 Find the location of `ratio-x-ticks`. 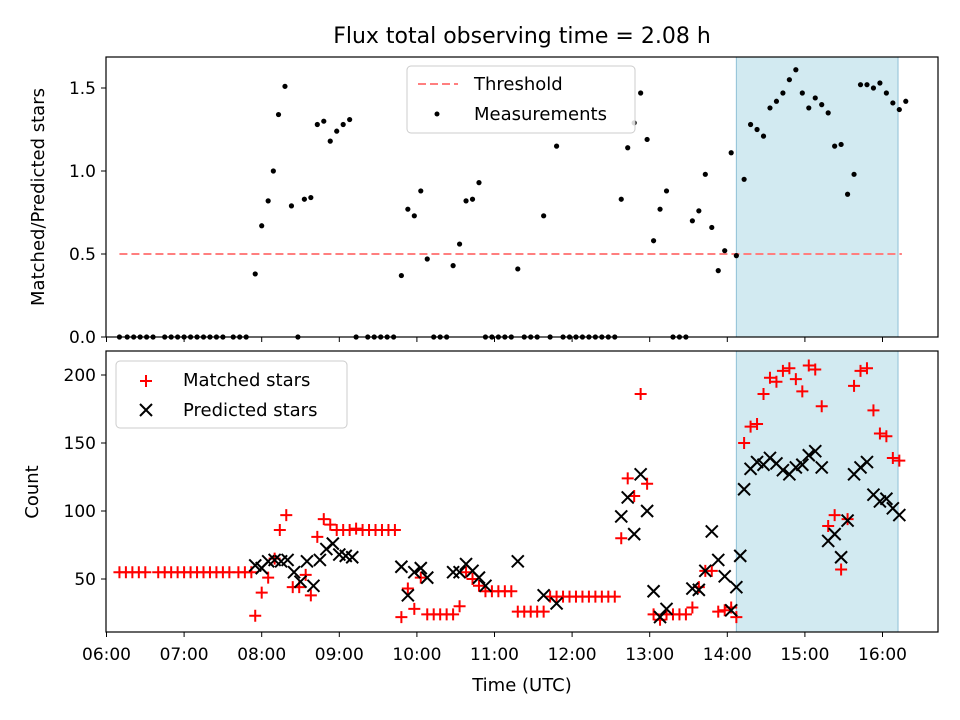

ratio-x-ticks is located at coordinates (494, 339).